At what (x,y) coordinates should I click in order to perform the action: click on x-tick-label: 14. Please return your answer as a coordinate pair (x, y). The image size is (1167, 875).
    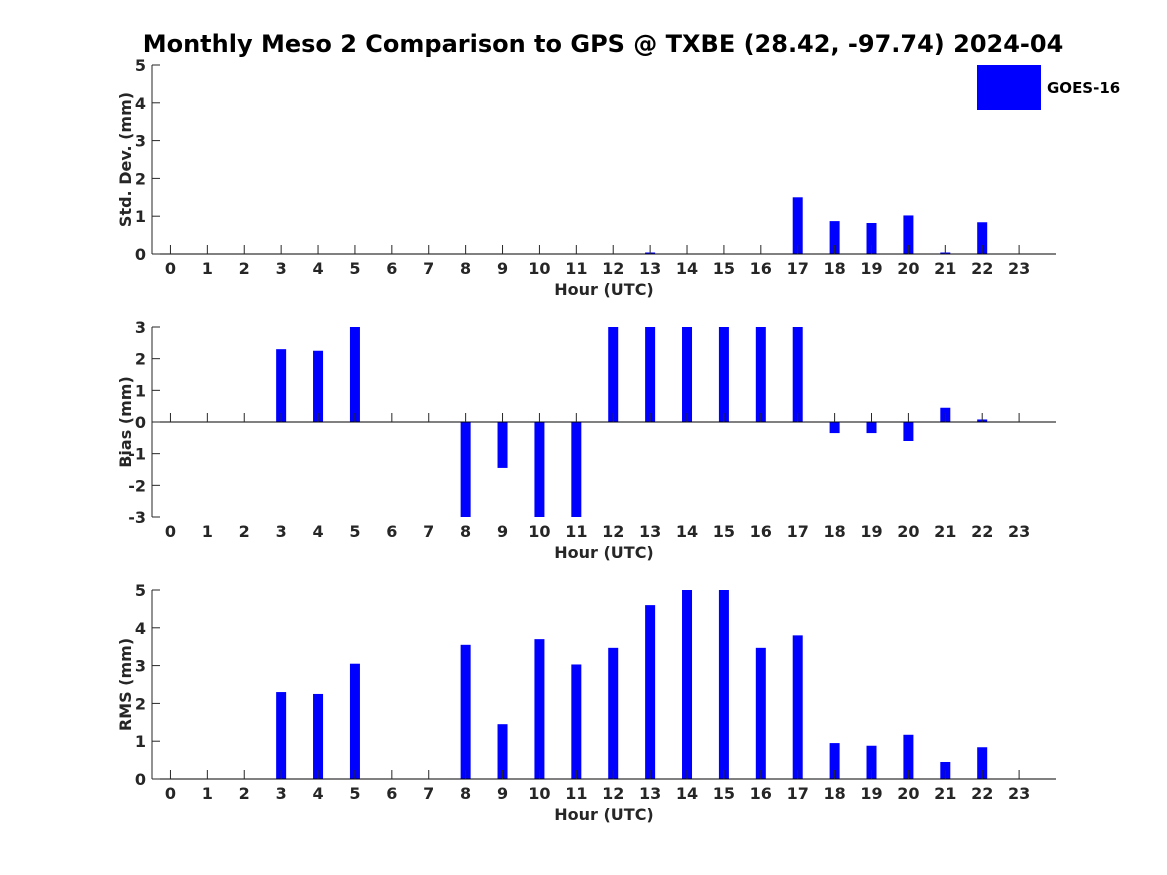
    Looking at the image, I should click on (687, 268).